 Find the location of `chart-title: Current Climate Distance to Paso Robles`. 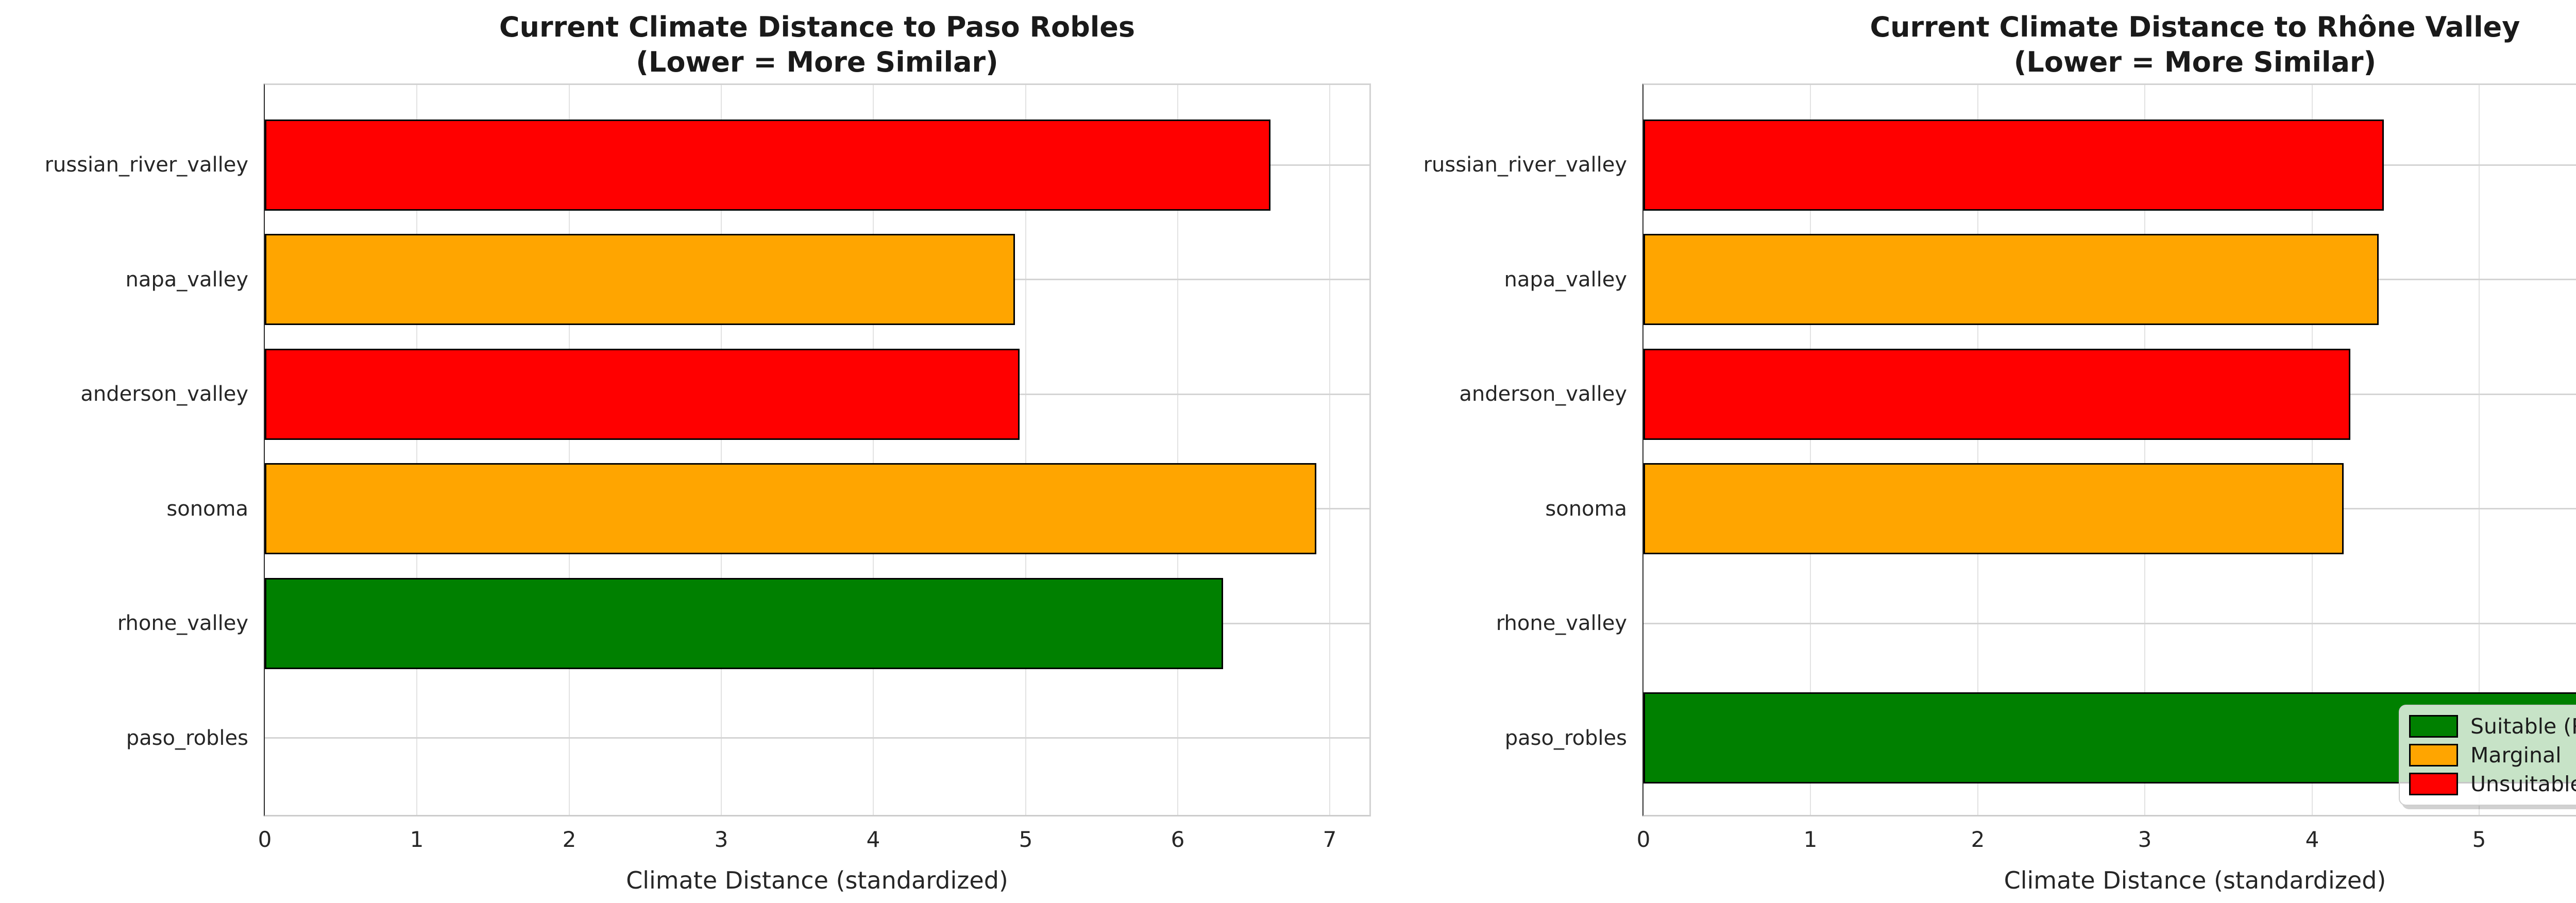

chart-title: Current Climate Distance to Paso Robles is located at coordinates (818, 27).